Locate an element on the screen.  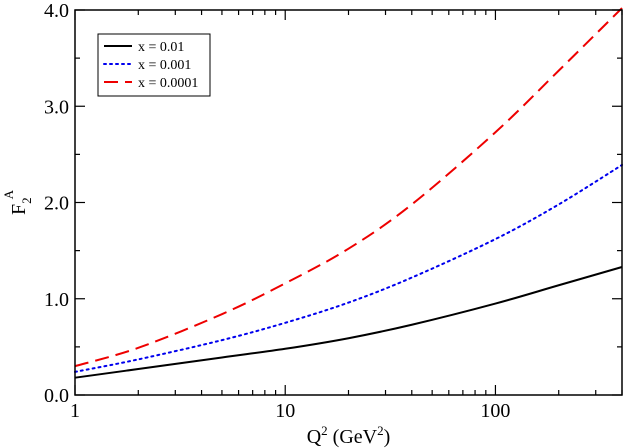
legend-label-3: x = 0.0001 is located at coordinates (168, 83).